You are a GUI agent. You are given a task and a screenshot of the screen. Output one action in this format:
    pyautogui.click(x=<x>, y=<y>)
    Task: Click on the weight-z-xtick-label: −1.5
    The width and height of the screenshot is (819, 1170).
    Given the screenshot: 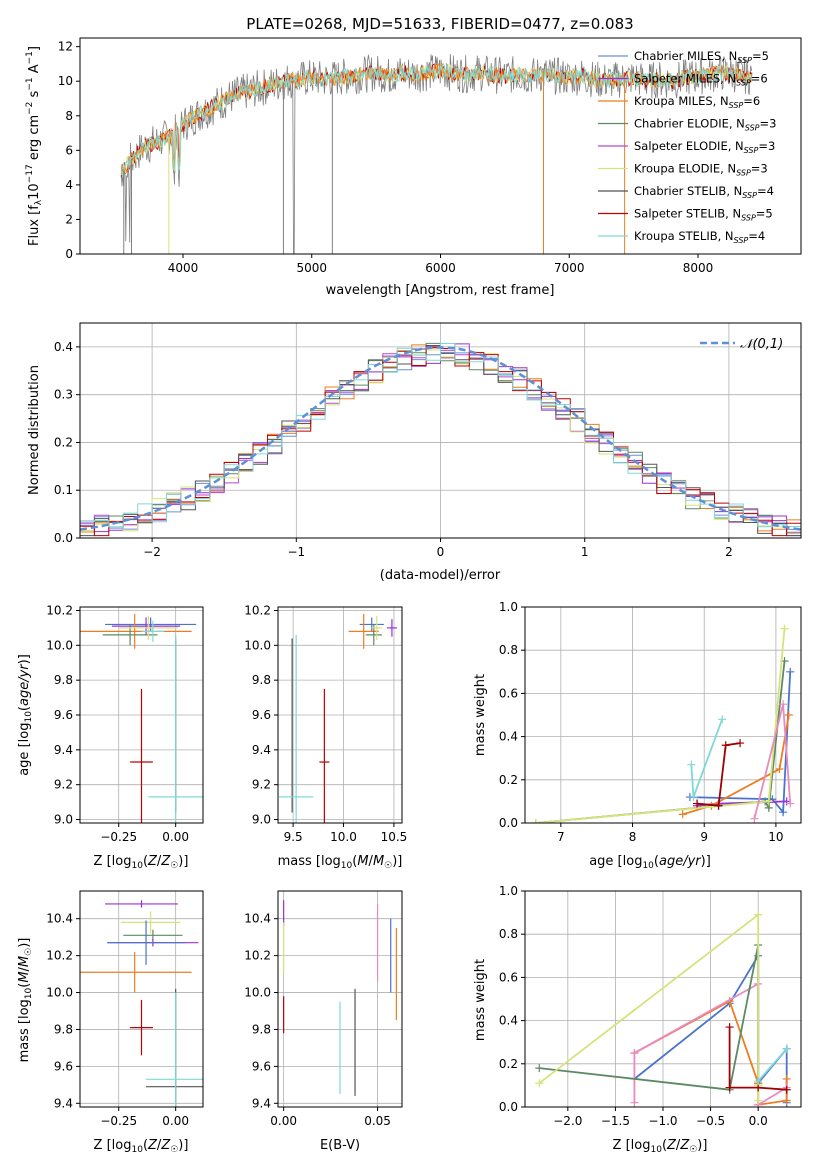 What is the action you would take?
    pyautogui.click(x=615, y=1121)
    